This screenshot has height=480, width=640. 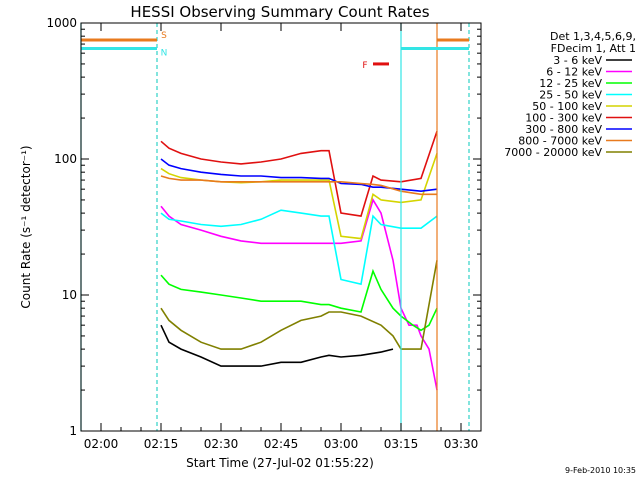 What do you see at coordinates (275, 51) in the screenshot?
I see `flags-layer: SN F` at bounding box center [275, 51].